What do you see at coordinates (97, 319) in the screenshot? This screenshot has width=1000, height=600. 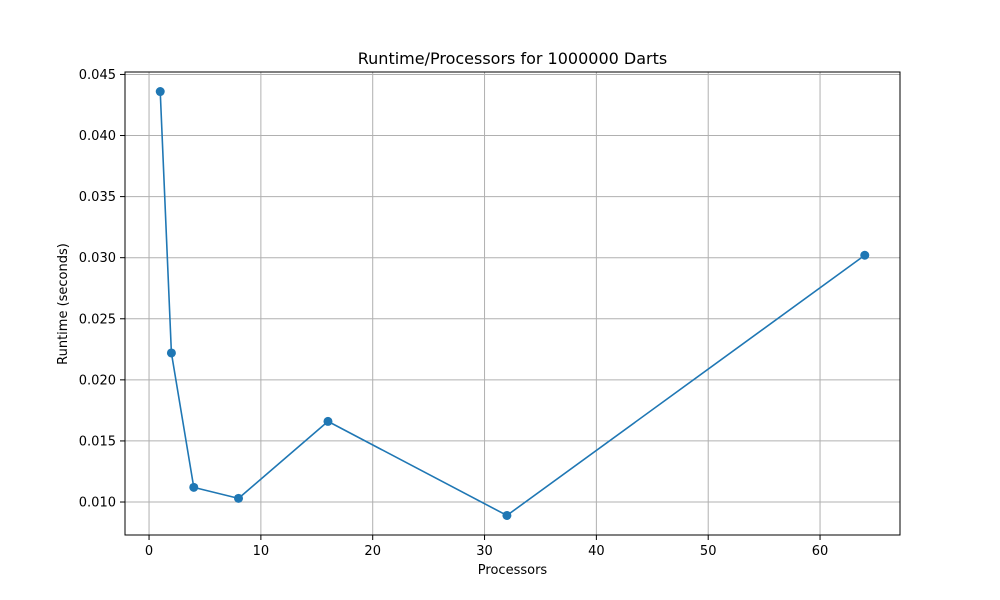 I see `y-tick-label: 0.025` at bounding box center [97, 319].